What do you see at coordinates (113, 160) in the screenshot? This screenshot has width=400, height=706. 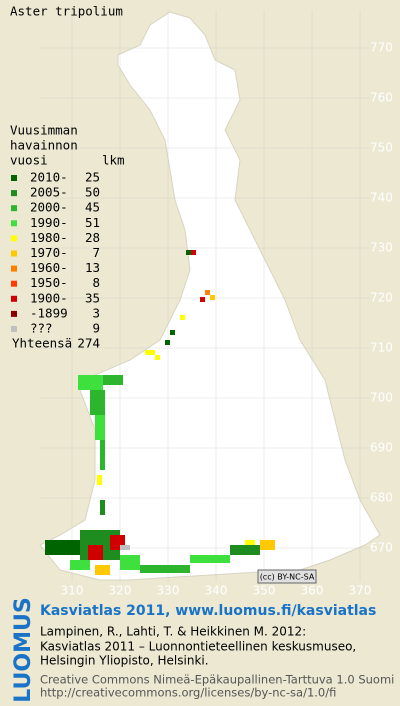 I see `legend-column: lkm` at bounding box center [113, 160].